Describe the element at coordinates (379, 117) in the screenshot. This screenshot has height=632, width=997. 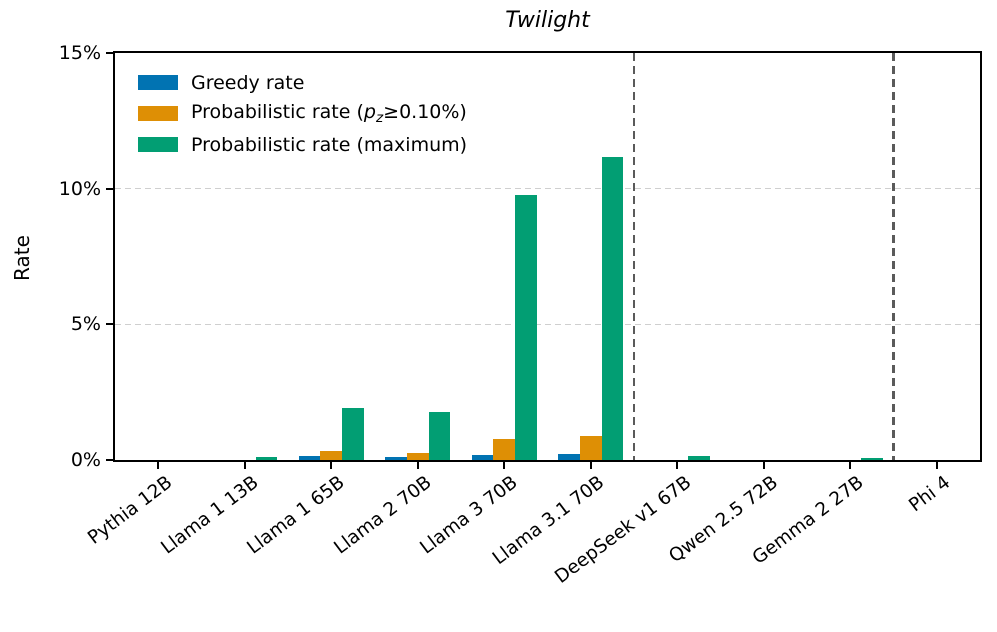
I see `legend-label-segment: z` at that location.